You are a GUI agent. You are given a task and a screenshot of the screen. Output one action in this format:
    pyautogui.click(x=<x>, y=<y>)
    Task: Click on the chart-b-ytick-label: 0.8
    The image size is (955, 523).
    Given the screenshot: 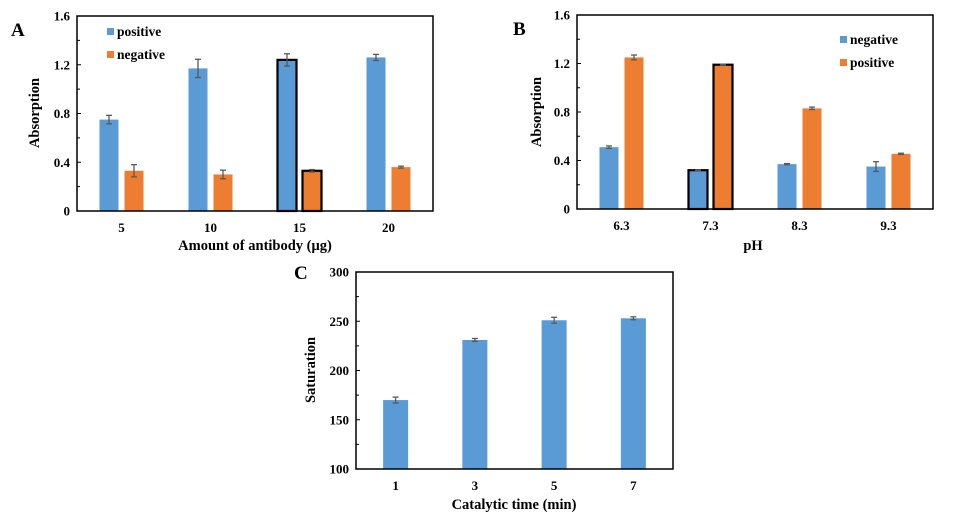 What is the action you would take?
    pyautogui.click(x=562, y=112)
    